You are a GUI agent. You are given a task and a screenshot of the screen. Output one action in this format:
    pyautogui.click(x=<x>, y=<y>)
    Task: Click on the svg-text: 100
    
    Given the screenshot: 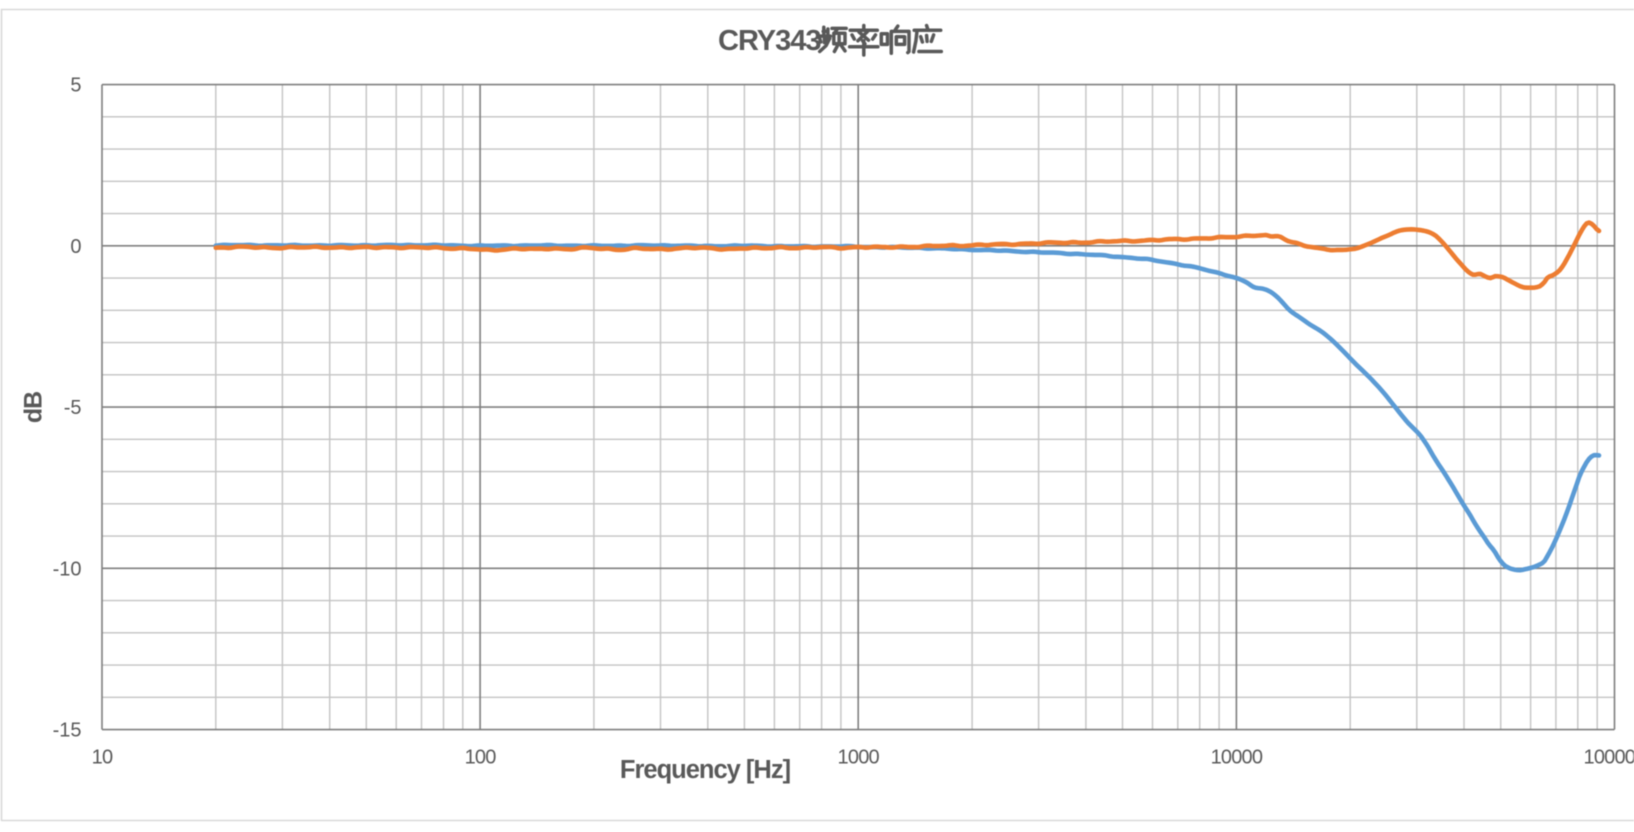 What is the action you would take?
    pyautogui.click(x=481, y=758)
    